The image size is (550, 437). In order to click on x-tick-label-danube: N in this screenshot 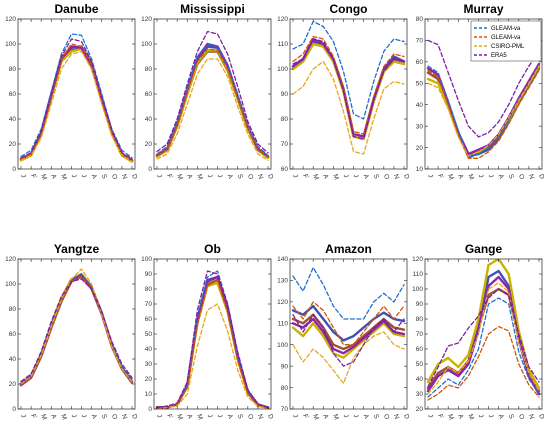, I will do `click(124, 176)`.